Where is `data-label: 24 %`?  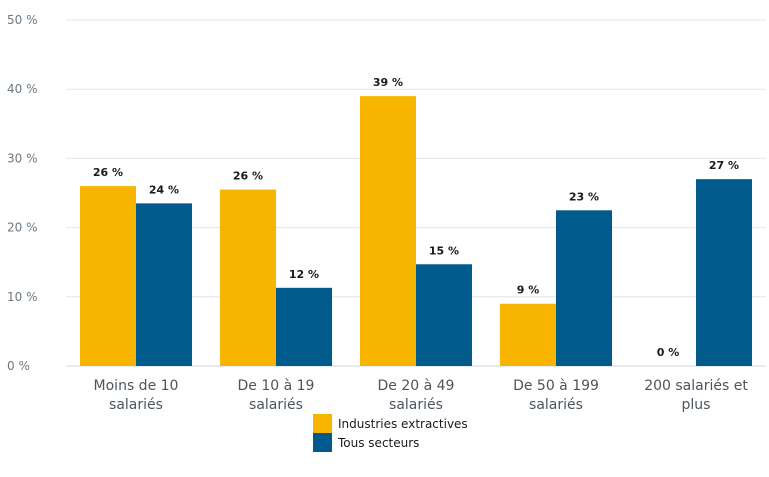
data-label: 24 % is located at coordinates (164, 189).